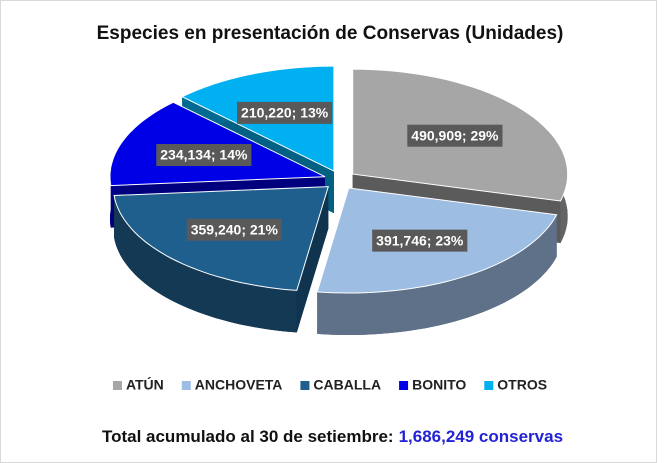 The height and width of the screenshot is (463, 664). I want to click on data-label: 359,240; 21%, so click(235, 229).